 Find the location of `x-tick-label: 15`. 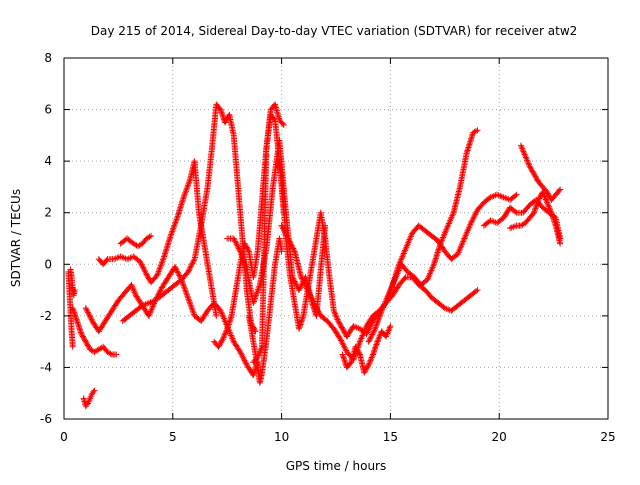

x-tick-label: 15 is located at coordinates (390, 437).